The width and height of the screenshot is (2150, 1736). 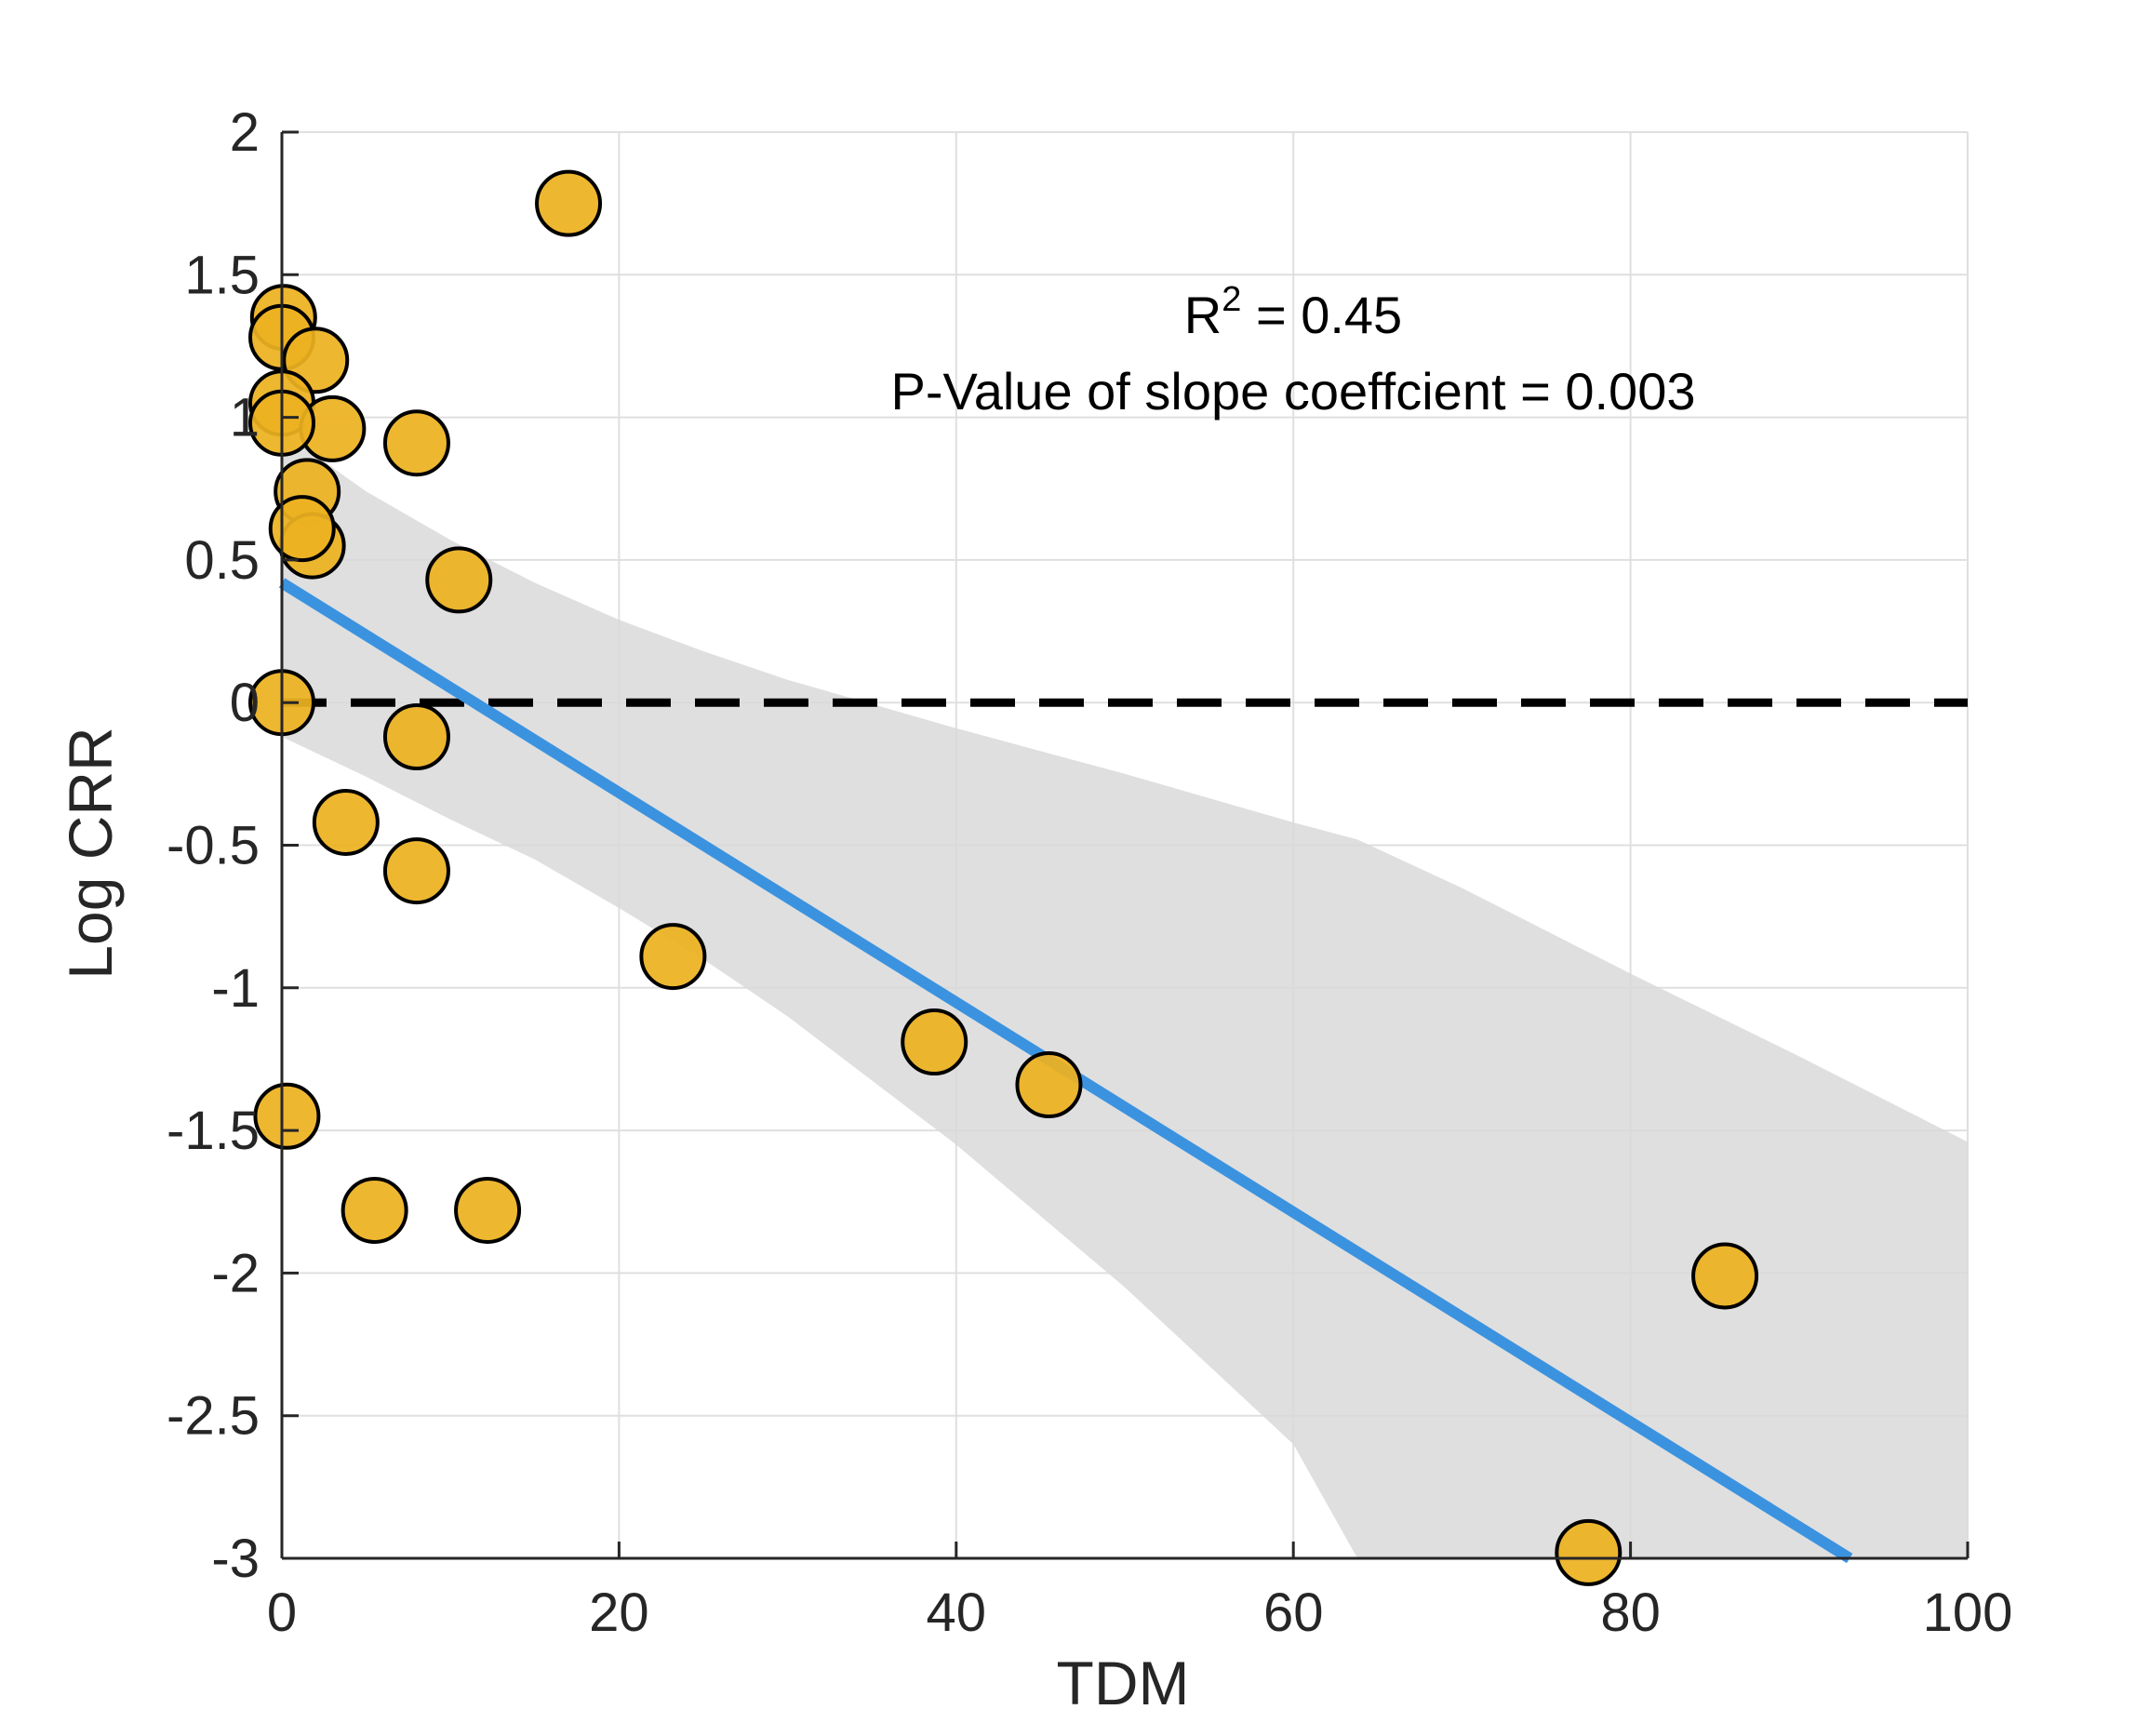 What do you see at coordinates (957, 1613) in the screenshot?
I see `x-tick-label-2: 40` at bounding box center [957, 1613].